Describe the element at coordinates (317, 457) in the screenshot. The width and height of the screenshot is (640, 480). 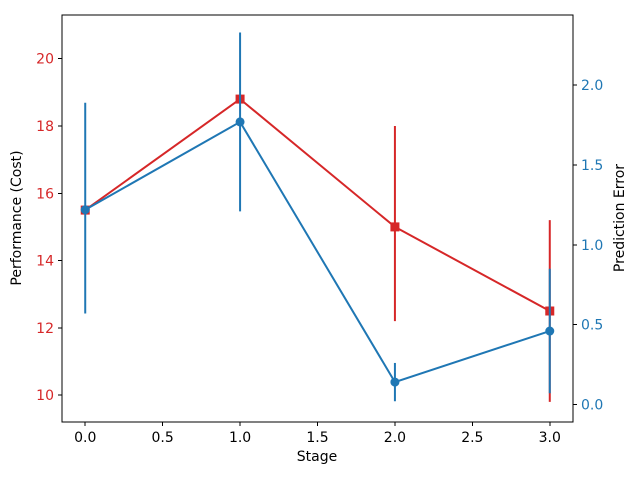
I see `x-axis-label: Stage` at that location.